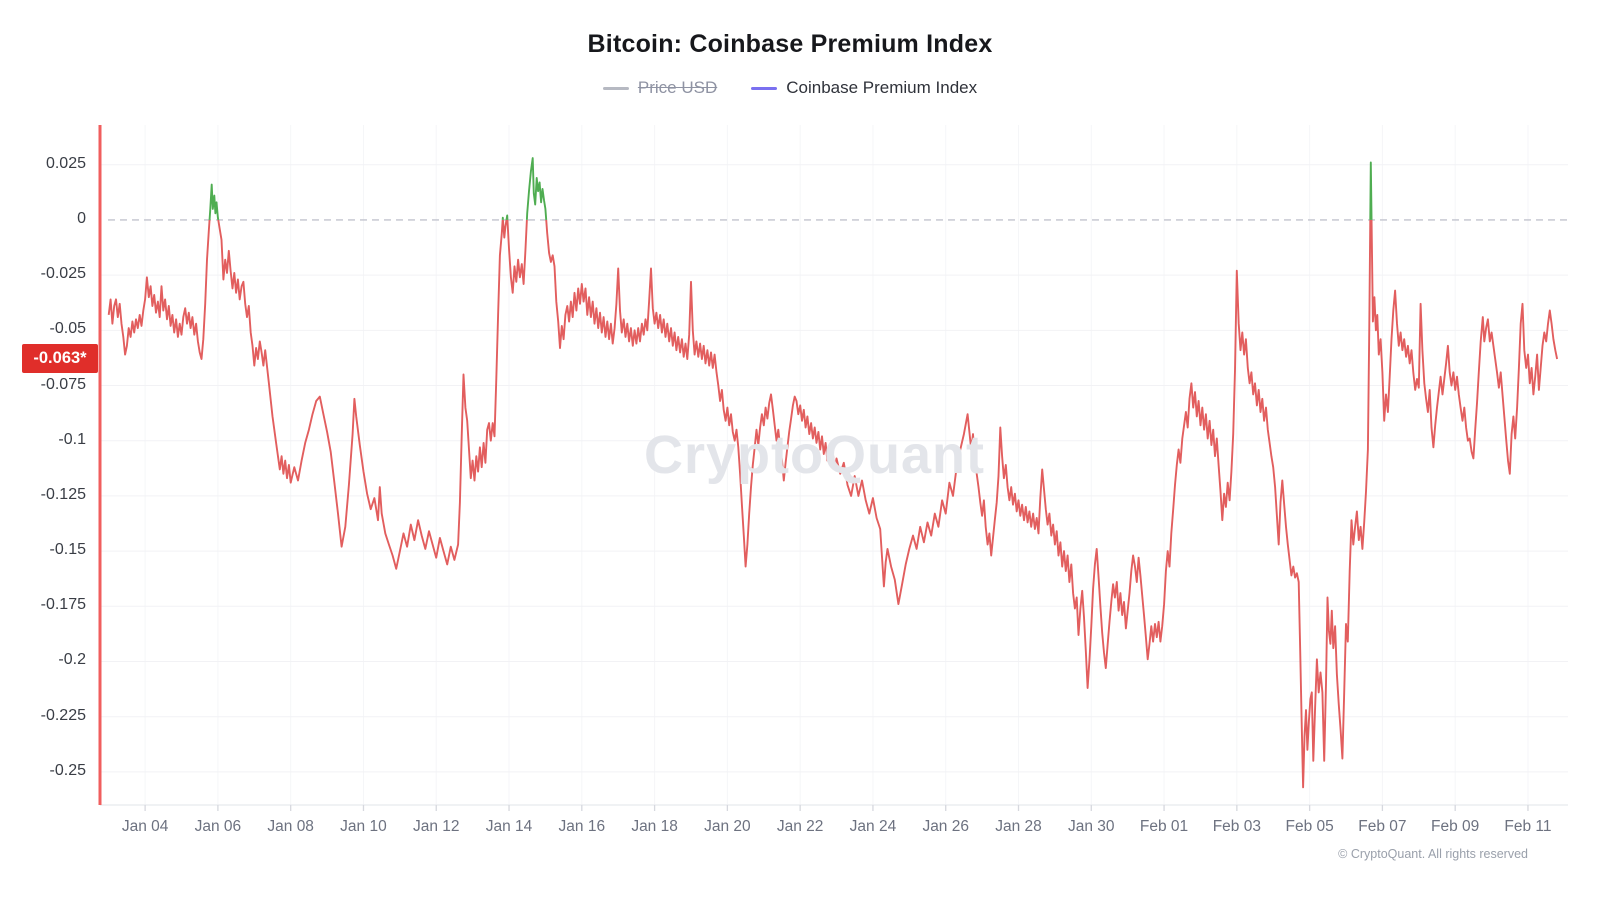 The width and height of the screenshot is (1600, 900). I want to click on x-tick-label: Jan 30, so click(1091, 826).